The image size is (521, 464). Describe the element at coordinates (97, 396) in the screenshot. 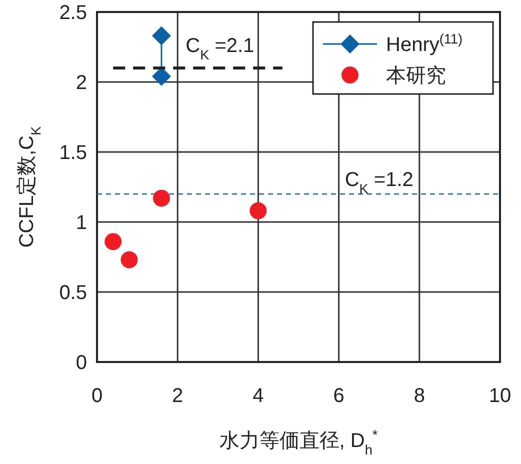

I see `x-tick-label: 0` at that location.